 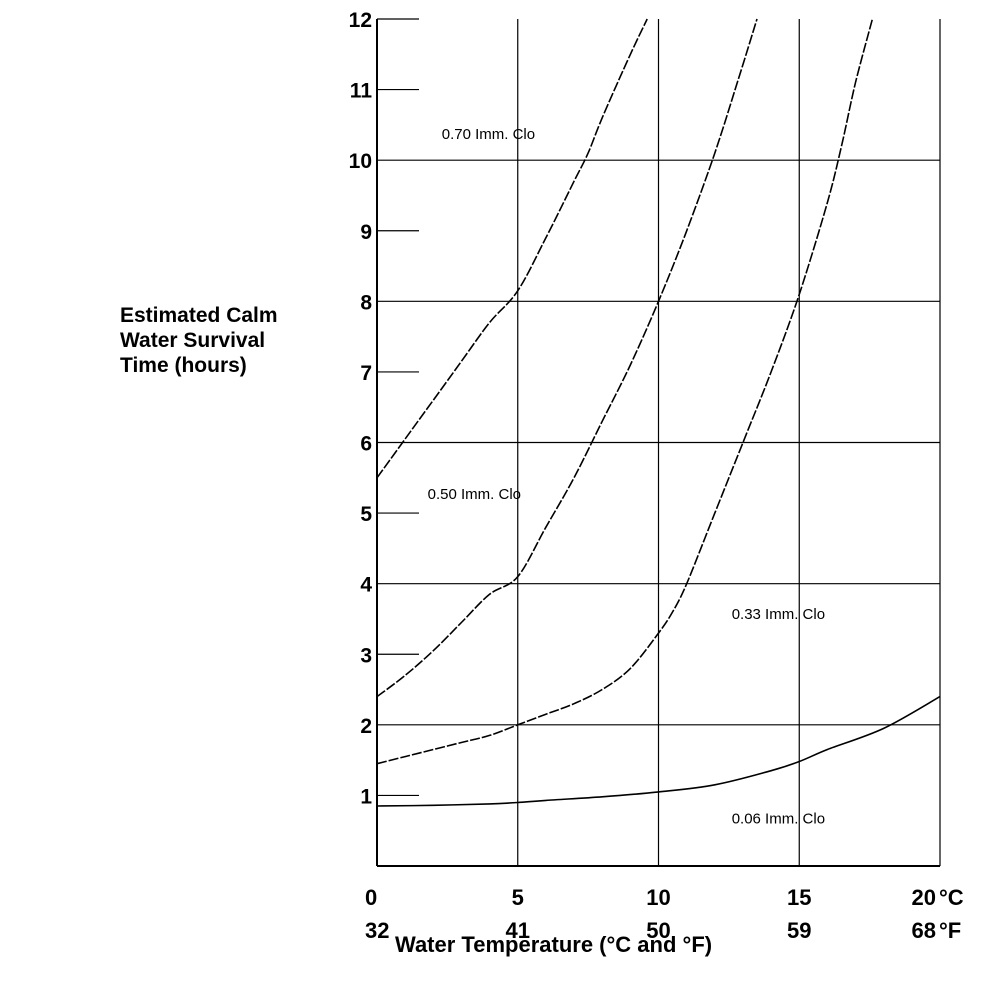 What do you see at coordinates (778, 614) in the screenshot?
I see `series-label-3: 0.33 Imm. Clo` at bounding box center [778, 614].